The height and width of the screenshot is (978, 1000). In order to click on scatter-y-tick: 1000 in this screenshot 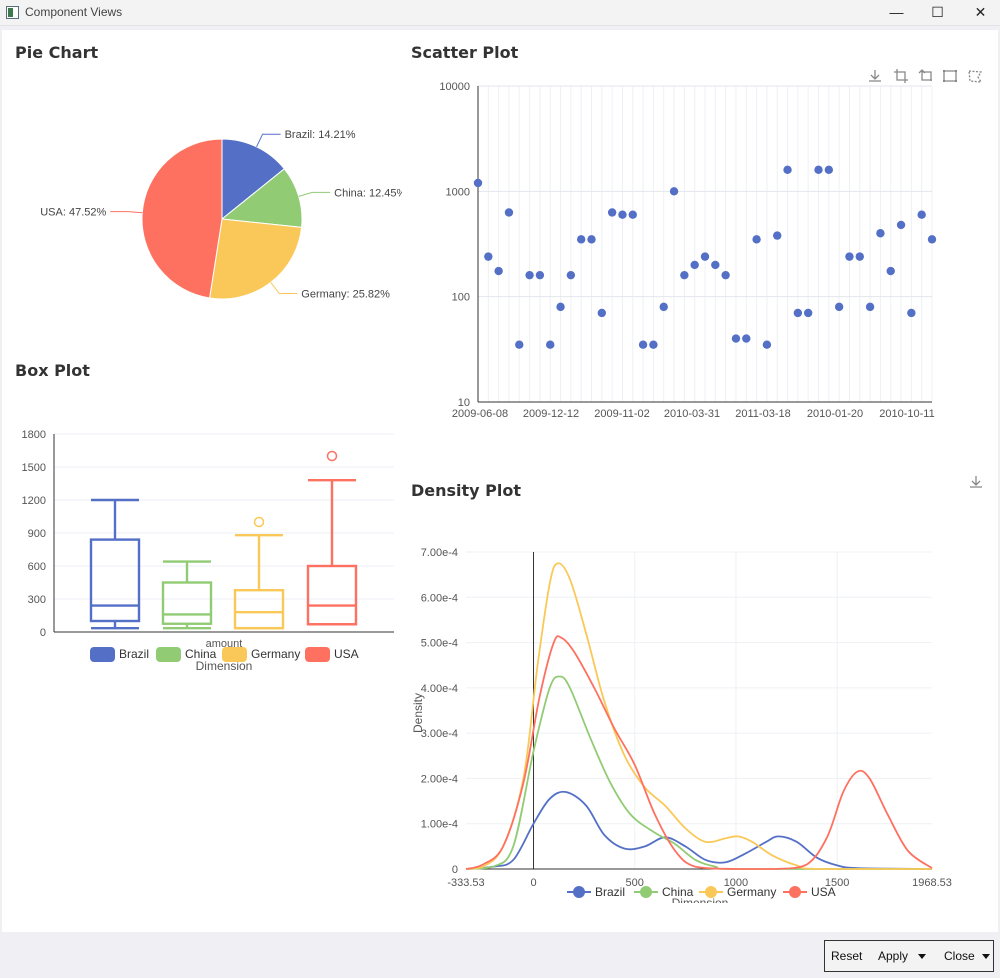, I will do `click(458, 192)`.